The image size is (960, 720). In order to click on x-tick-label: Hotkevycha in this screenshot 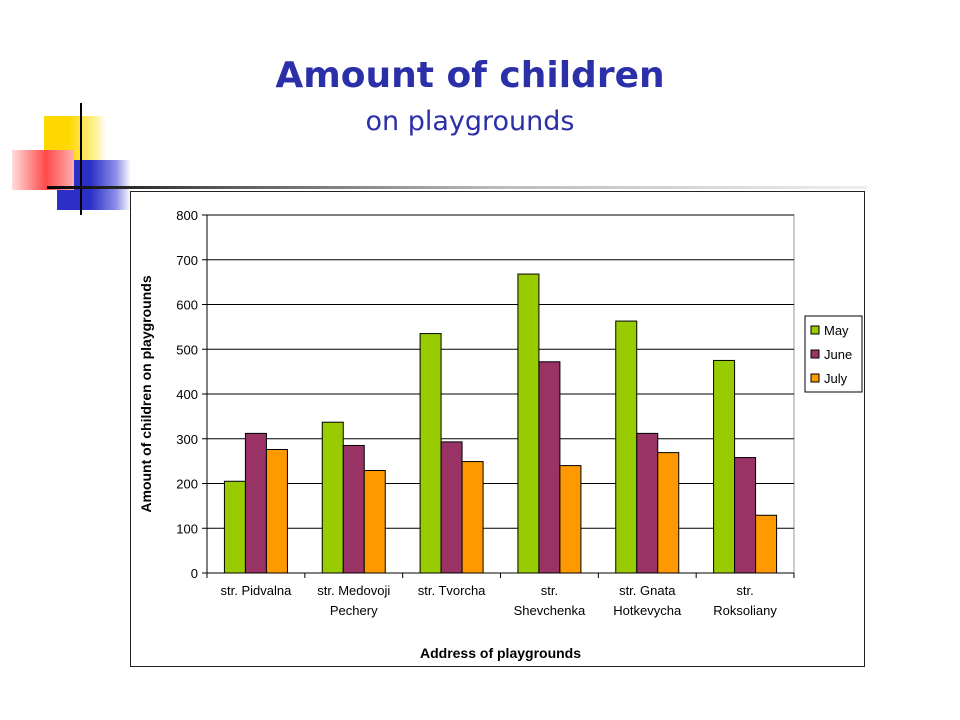, I will do `click(647, 610)`.